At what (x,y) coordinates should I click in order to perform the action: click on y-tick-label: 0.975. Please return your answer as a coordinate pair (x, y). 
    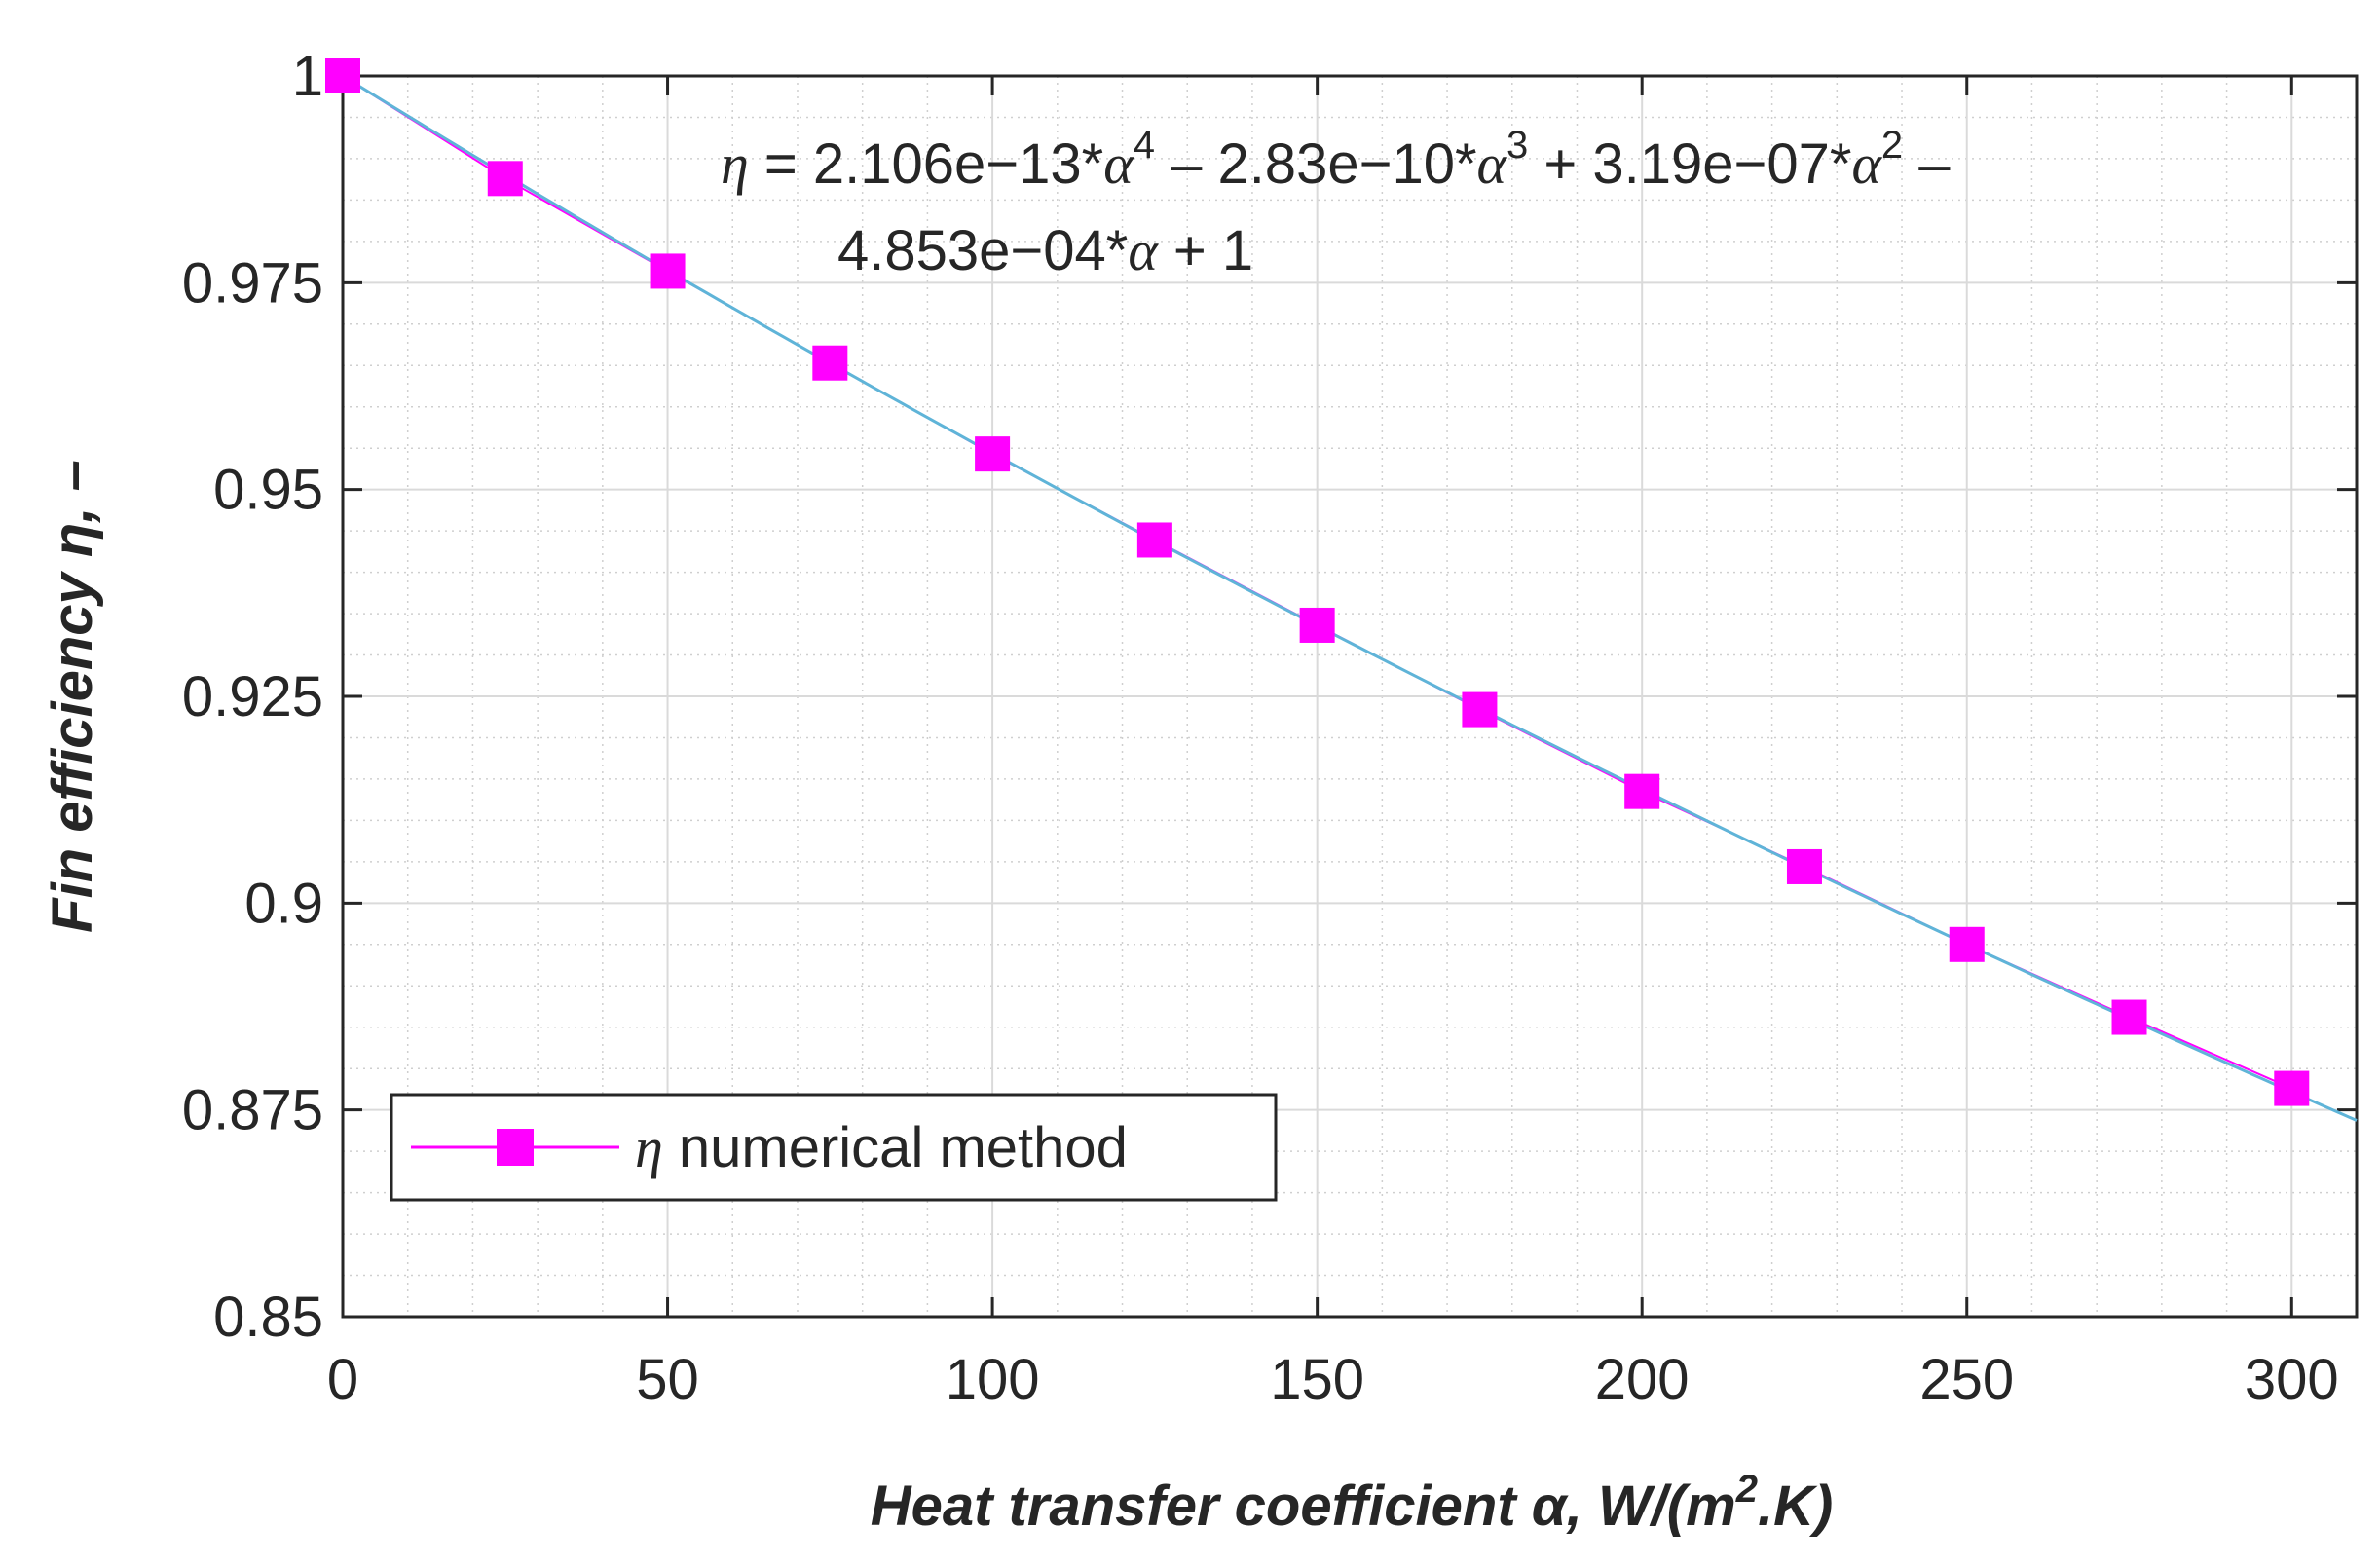
    Looking at the image, I should click on (252, 283).